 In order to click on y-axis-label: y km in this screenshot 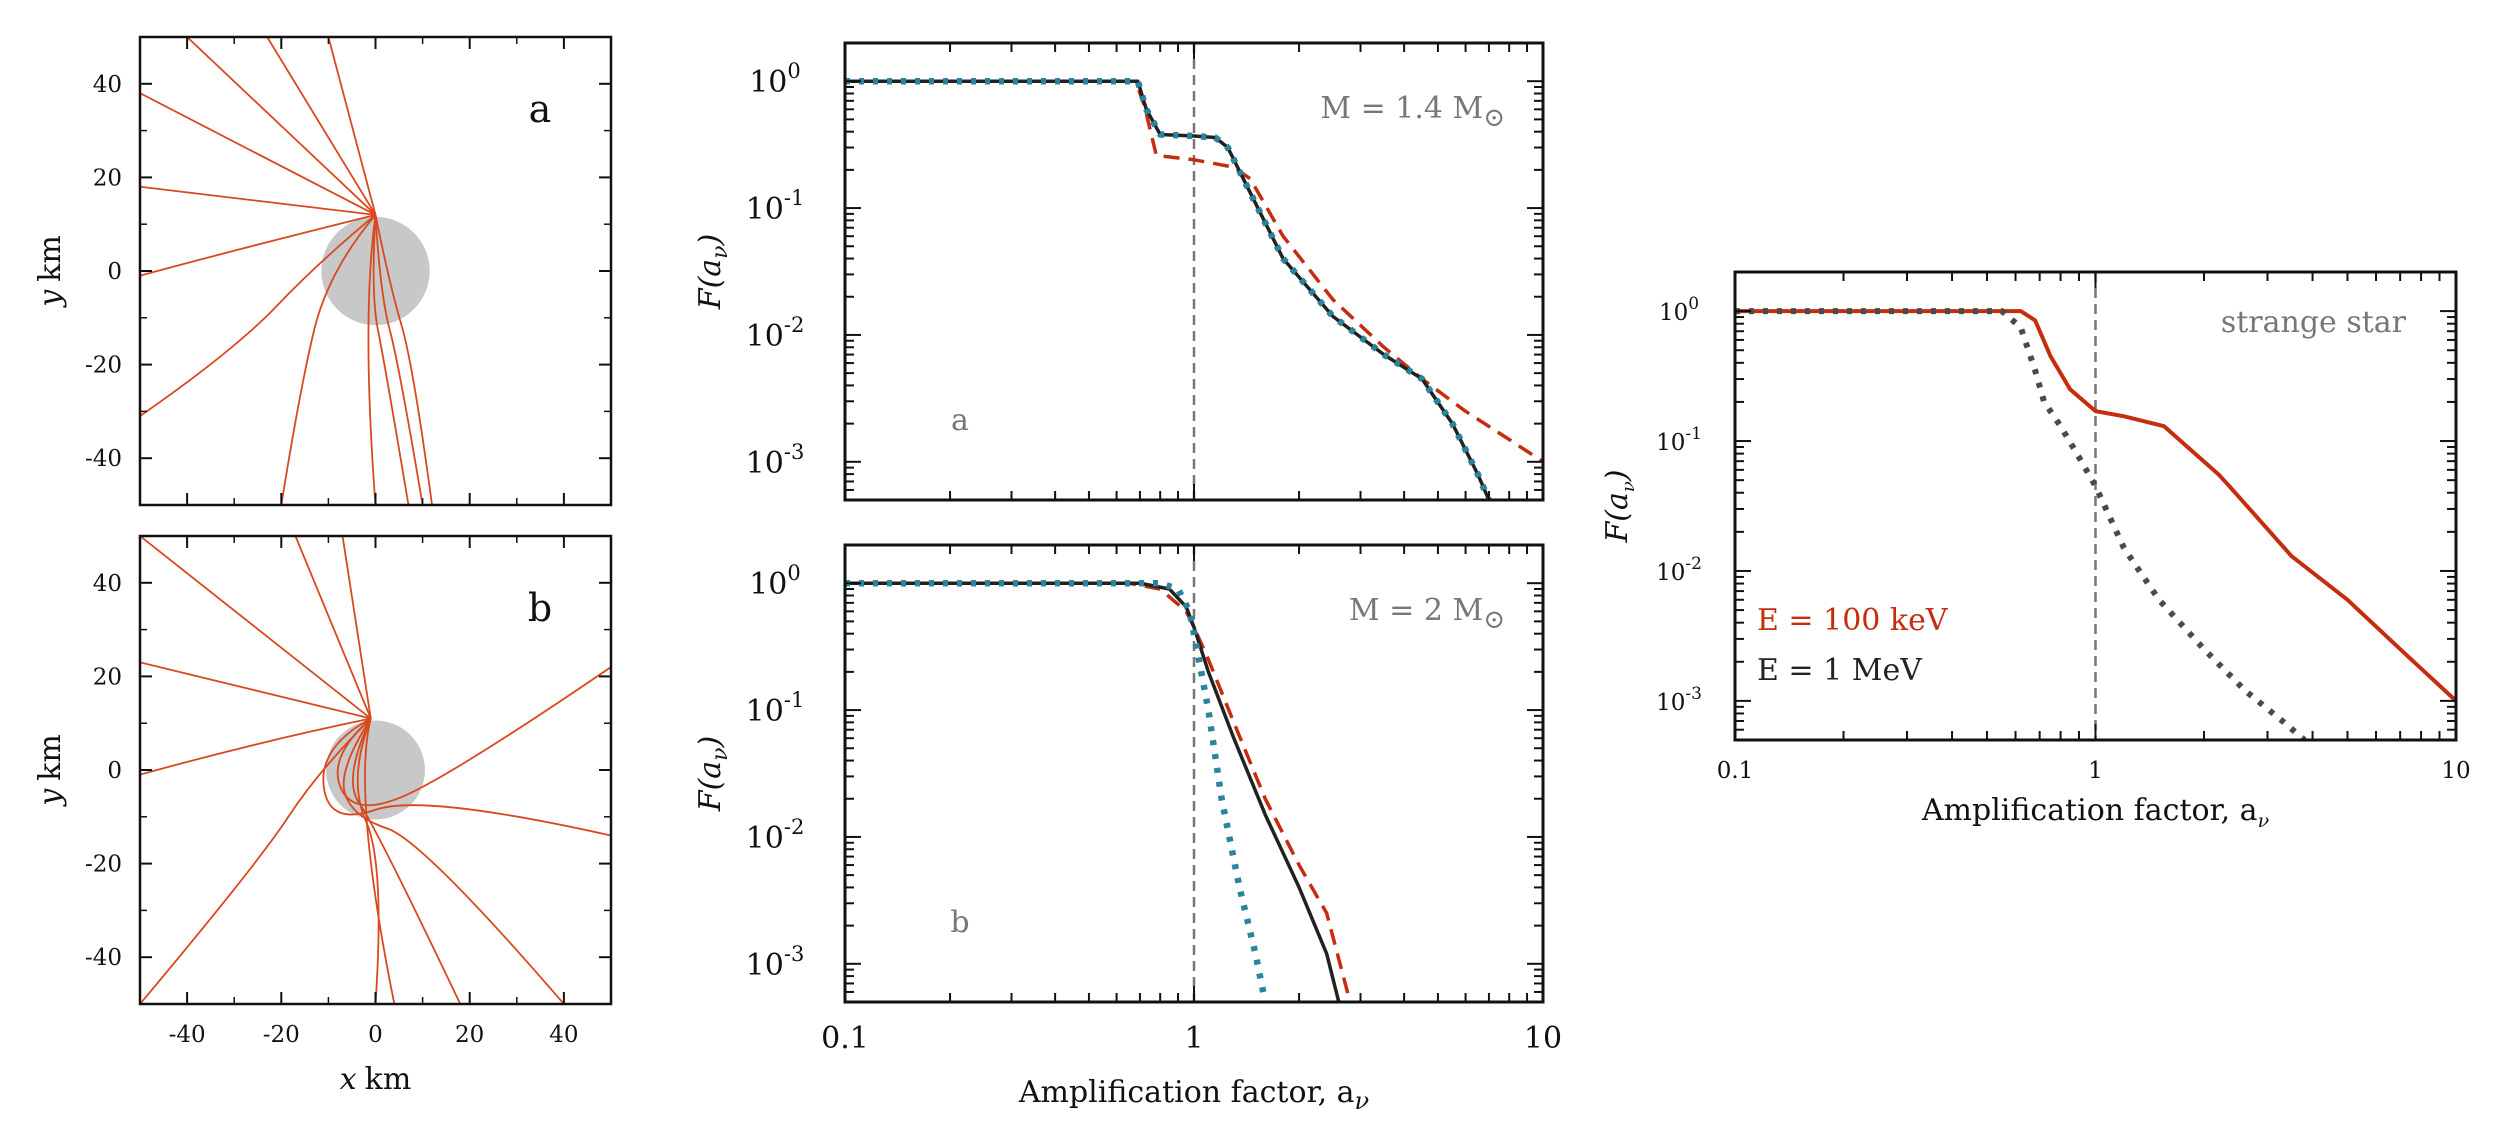, I will do `click(50, 771)`.